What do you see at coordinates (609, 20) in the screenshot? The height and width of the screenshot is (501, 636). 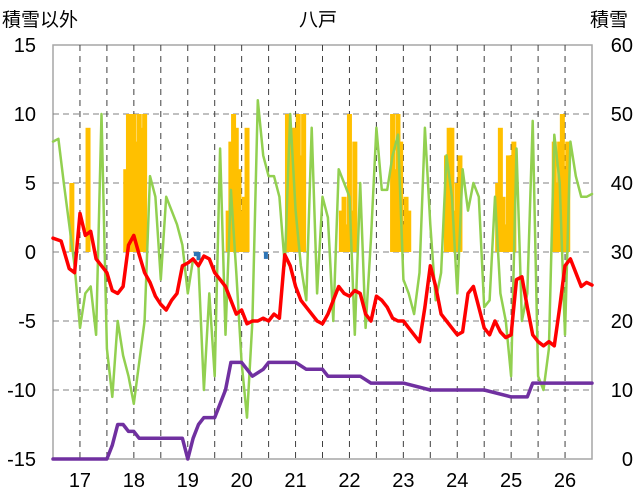 I see `right-axis-label: 積雪` at bounding box center [609, 20].